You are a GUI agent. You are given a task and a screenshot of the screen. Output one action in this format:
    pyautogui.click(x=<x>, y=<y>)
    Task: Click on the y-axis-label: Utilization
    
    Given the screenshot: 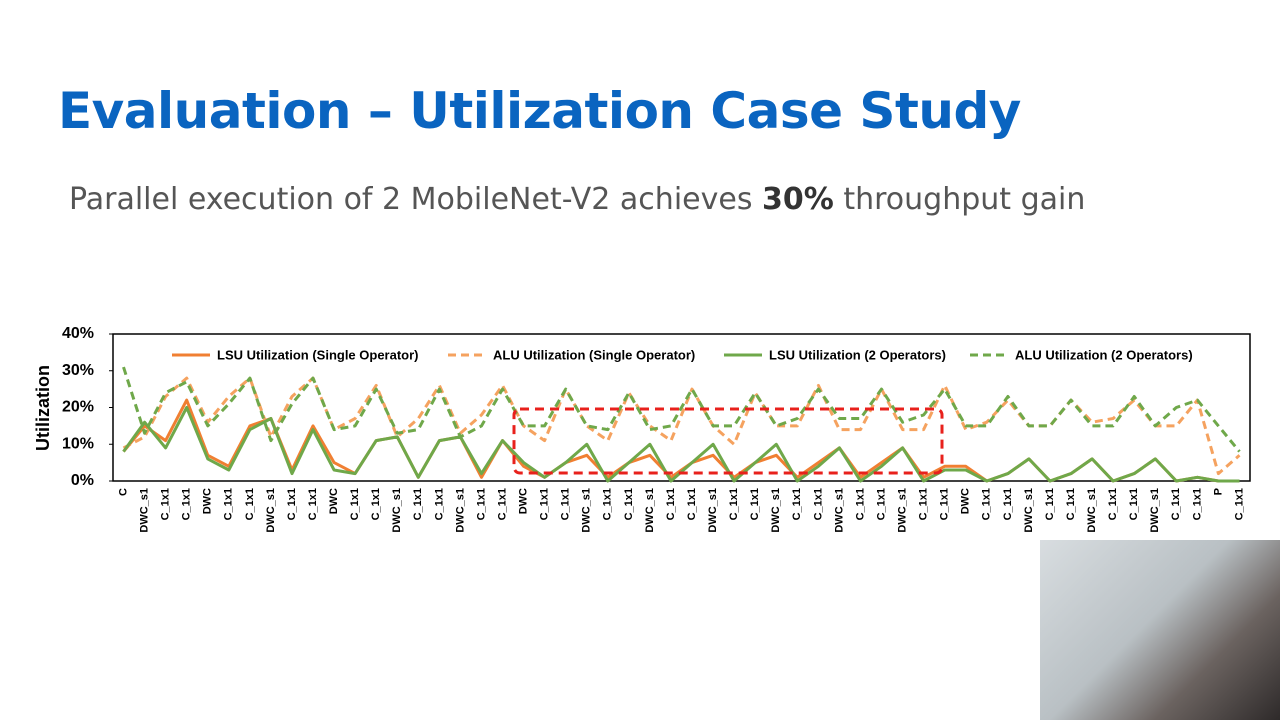 What is the action you would take?
    pyautogui.click(x=43, y=408)
    